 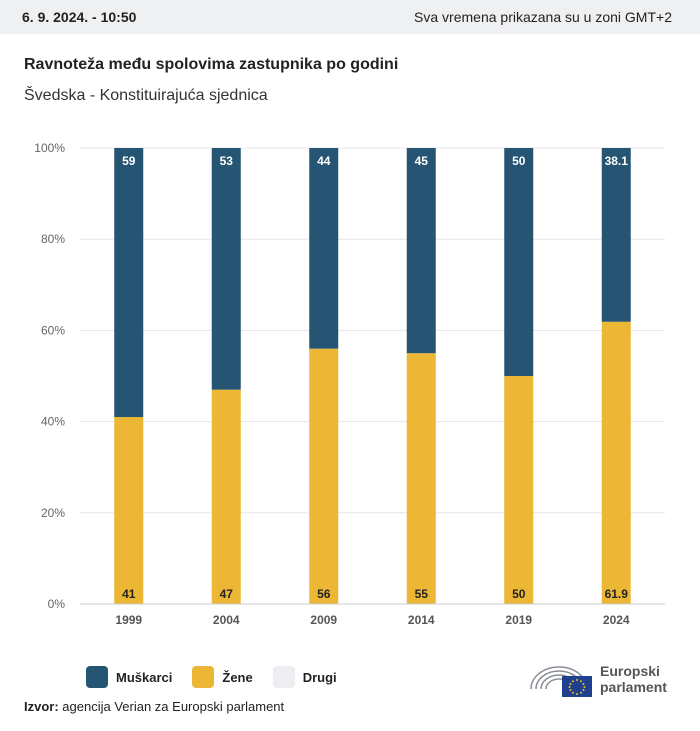 I want to click on x-tick-label: 2024, so click(x=616, y=620).